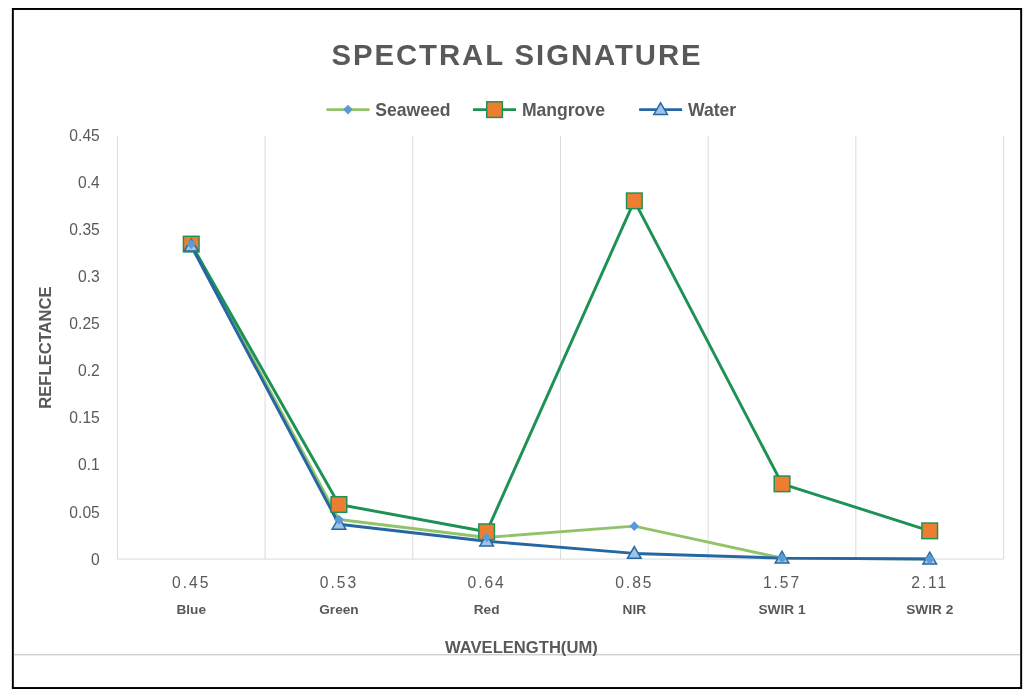 The height and width of the screenshot is (697, 1034). I want to click on y-tick-label: 0.05, so click(85, 512).